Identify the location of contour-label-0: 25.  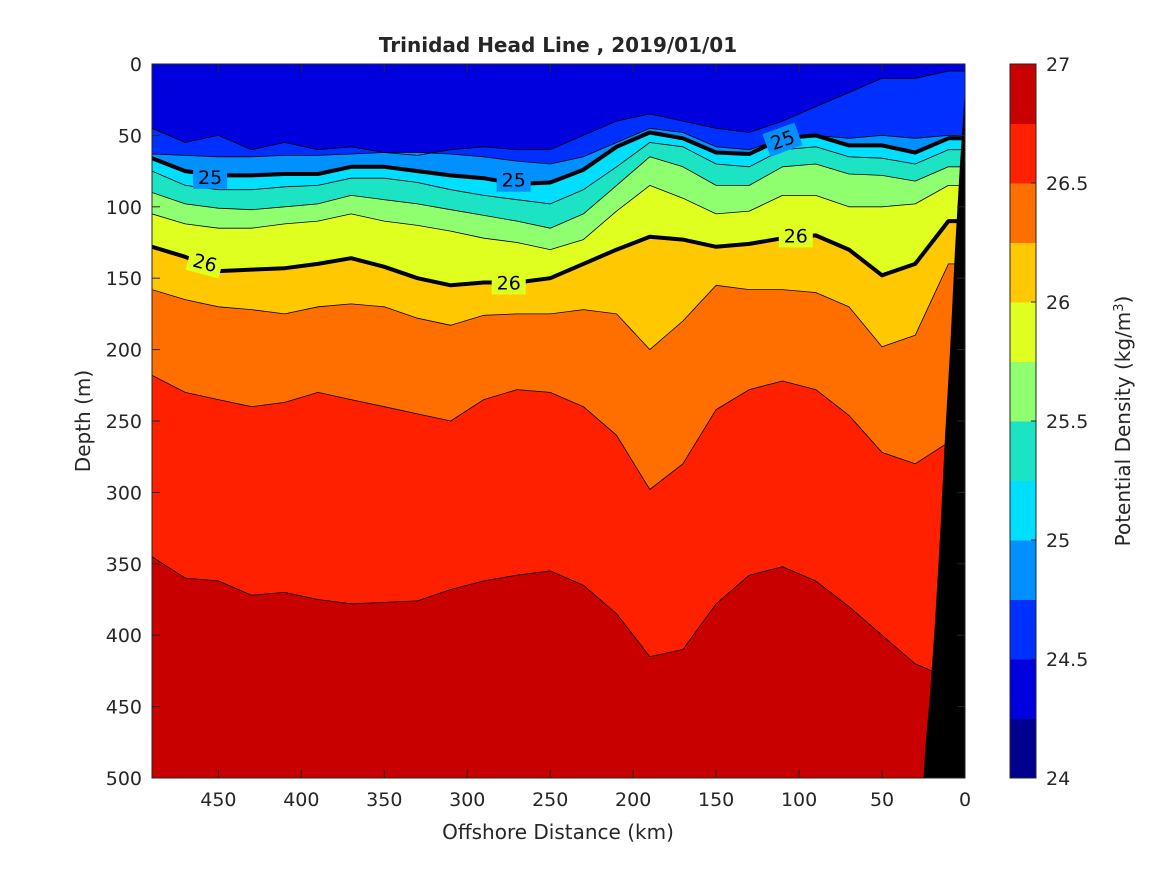
(210, 176).